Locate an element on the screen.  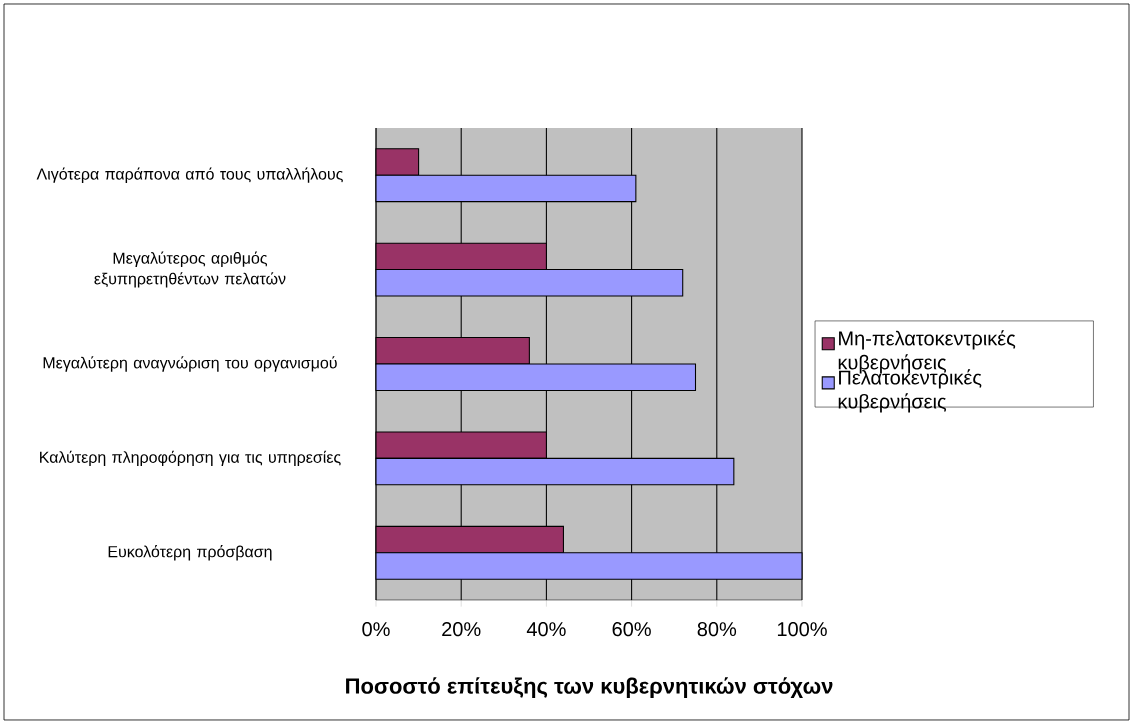
x-axis-title: Ποσοστό επίτευξης των κυβερνητικών στόχων is located at coordinates (589, 688).